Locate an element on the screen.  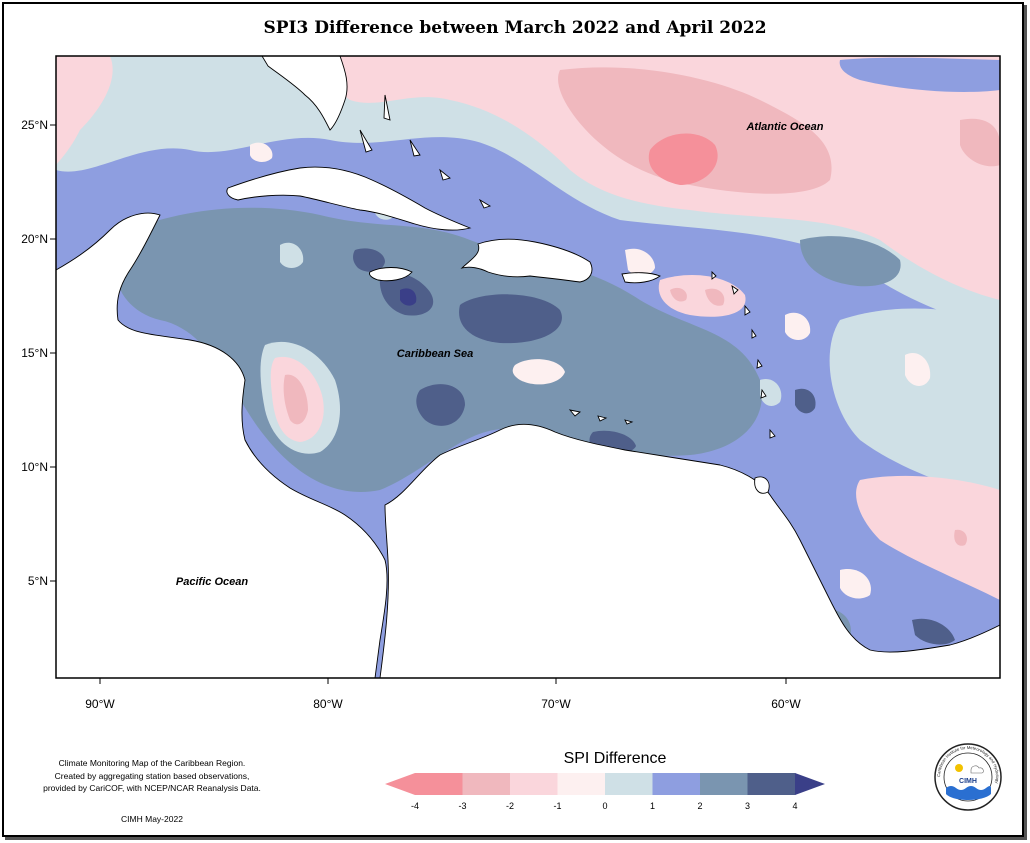
lat-label-20n: 20°N is located at coordinates (34, 239).